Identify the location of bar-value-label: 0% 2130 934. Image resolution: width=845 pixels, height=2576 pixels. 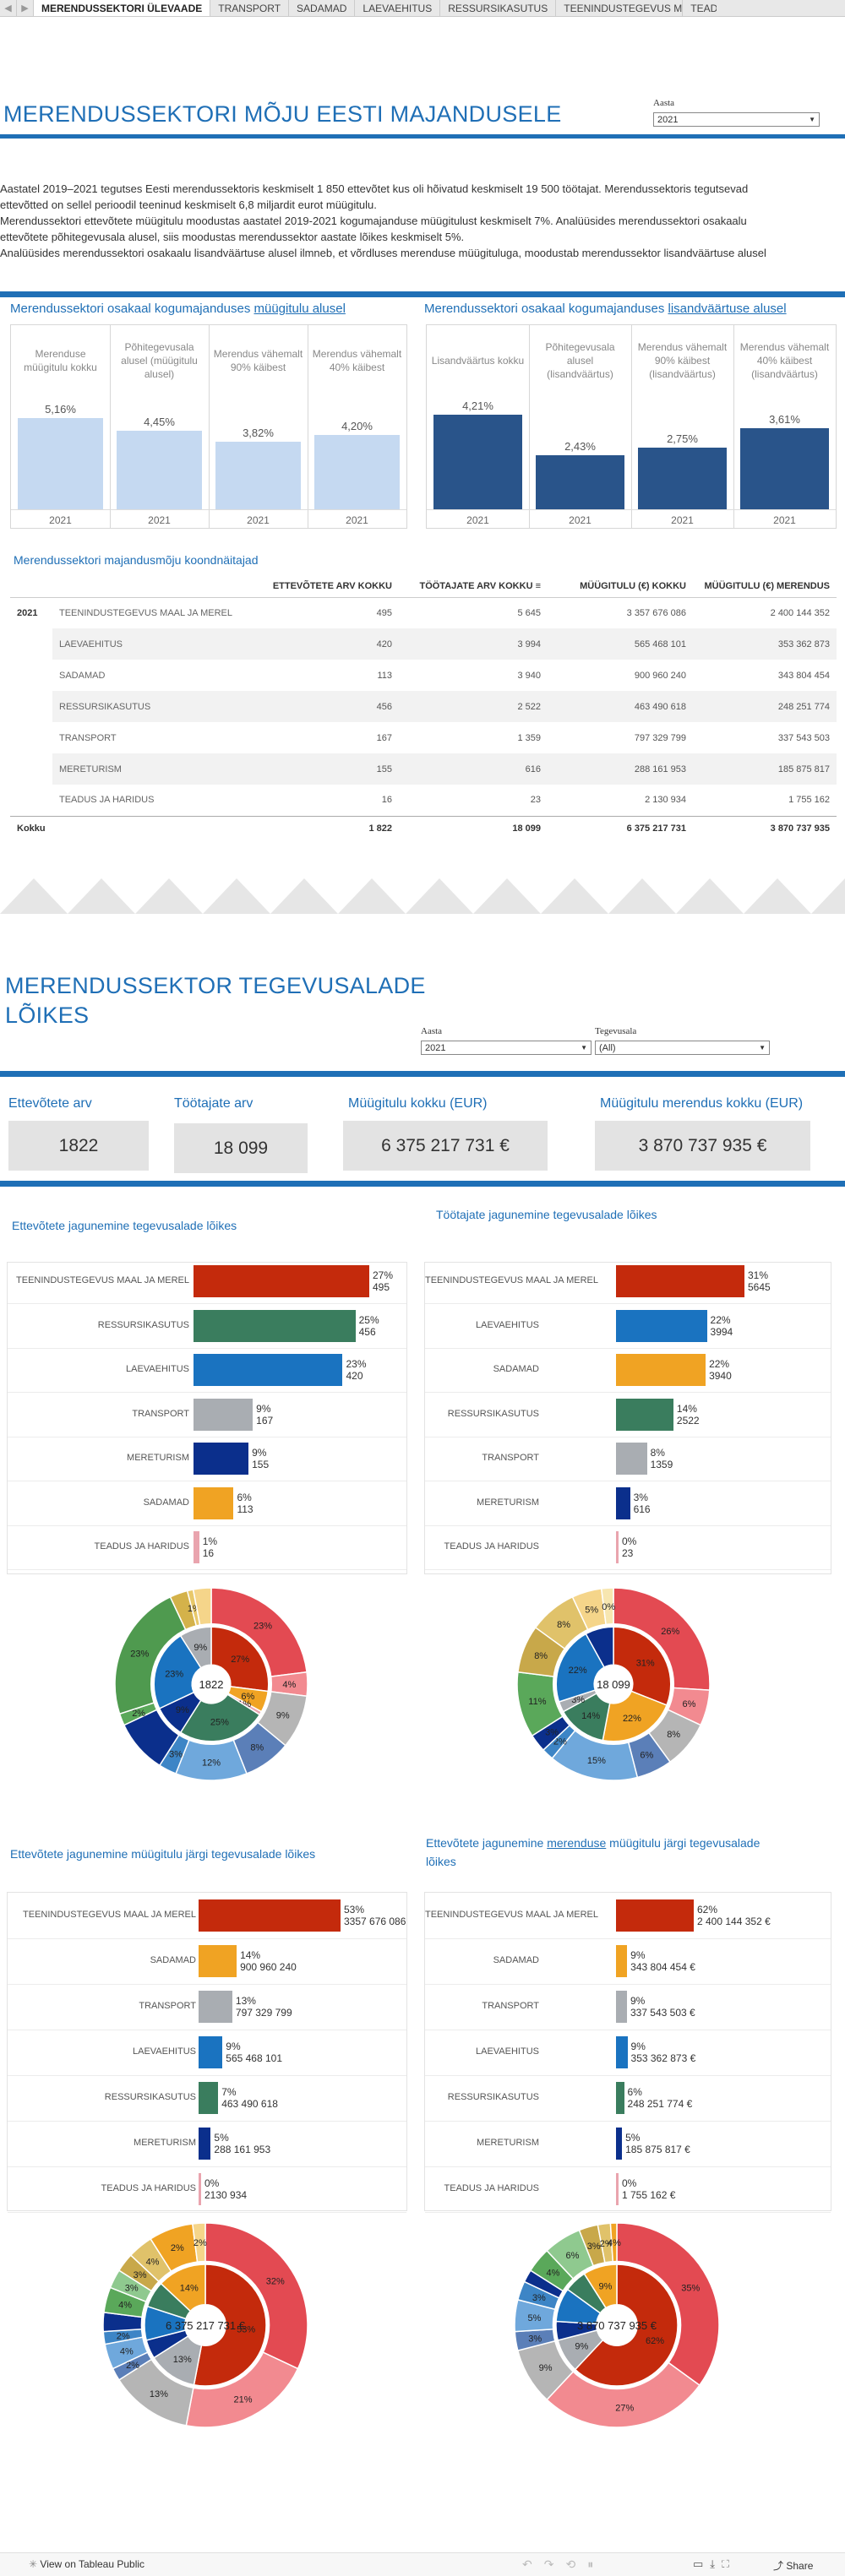
(225, 2189).